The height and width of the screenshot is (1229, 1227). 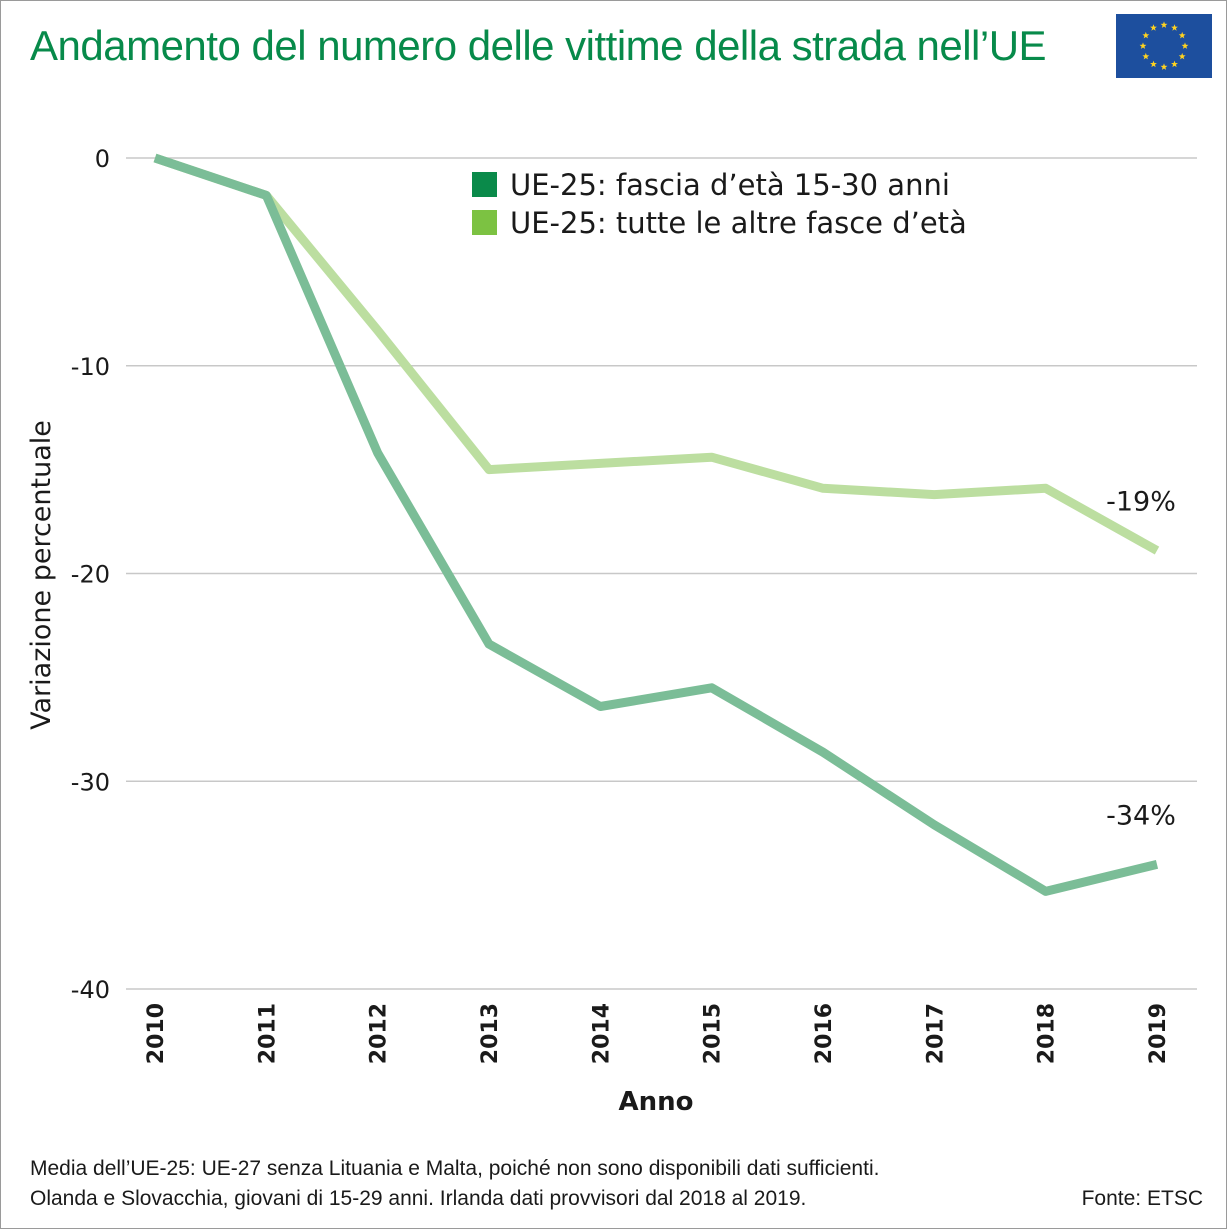 I want to click on end-label-0: -34%, so click(x=1141, y=815).